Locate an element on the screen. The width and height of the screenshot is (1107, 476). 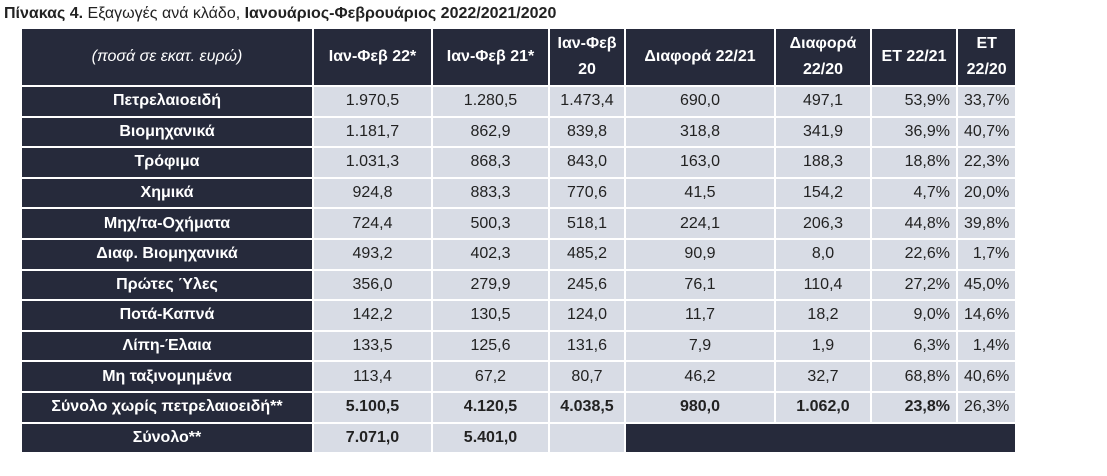
value-cell: 245,6 is located at coordinates (587, 285).